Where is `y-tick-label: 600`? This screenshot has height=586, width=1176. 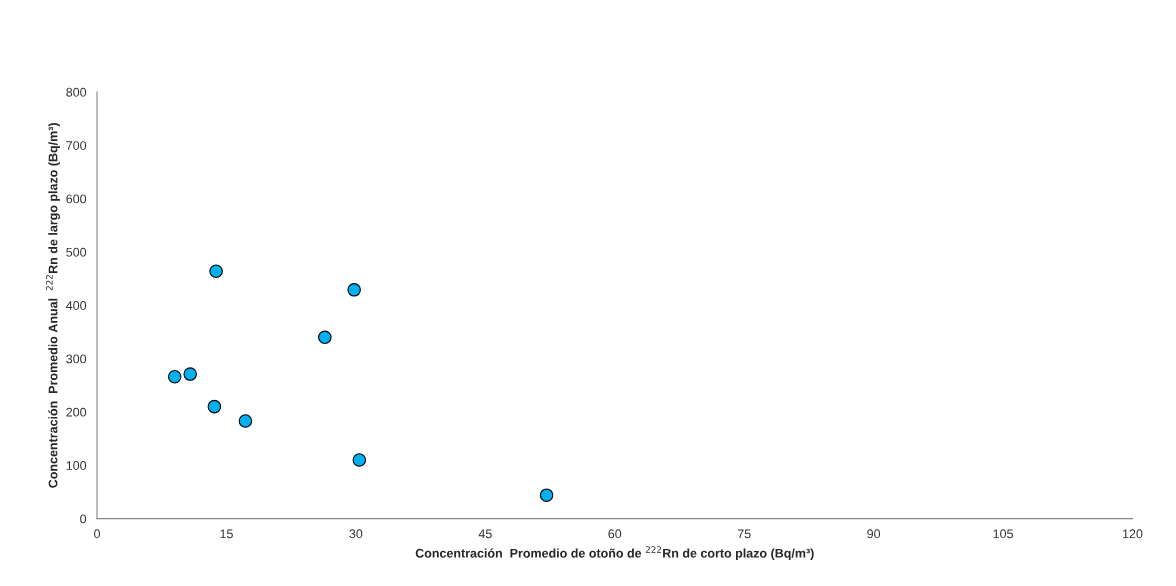
y-tick-label: 600 is located at coordinates (76, 199).